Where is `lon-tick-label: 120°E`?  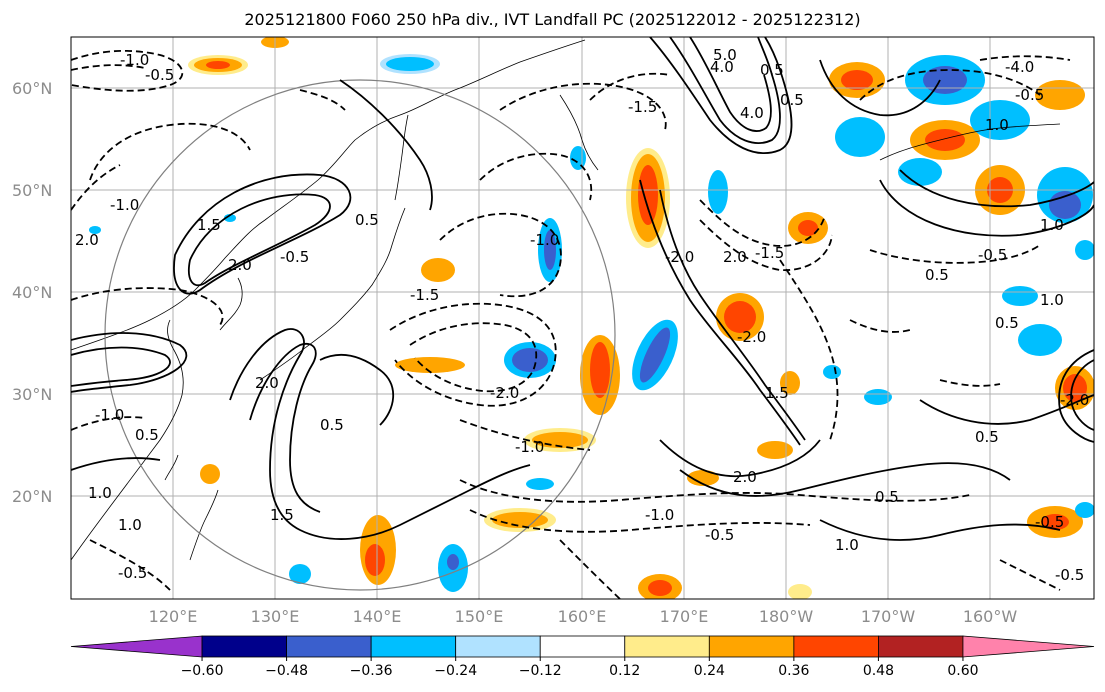 lon-tick-label: 120°E is located at coordinates (173, 616).